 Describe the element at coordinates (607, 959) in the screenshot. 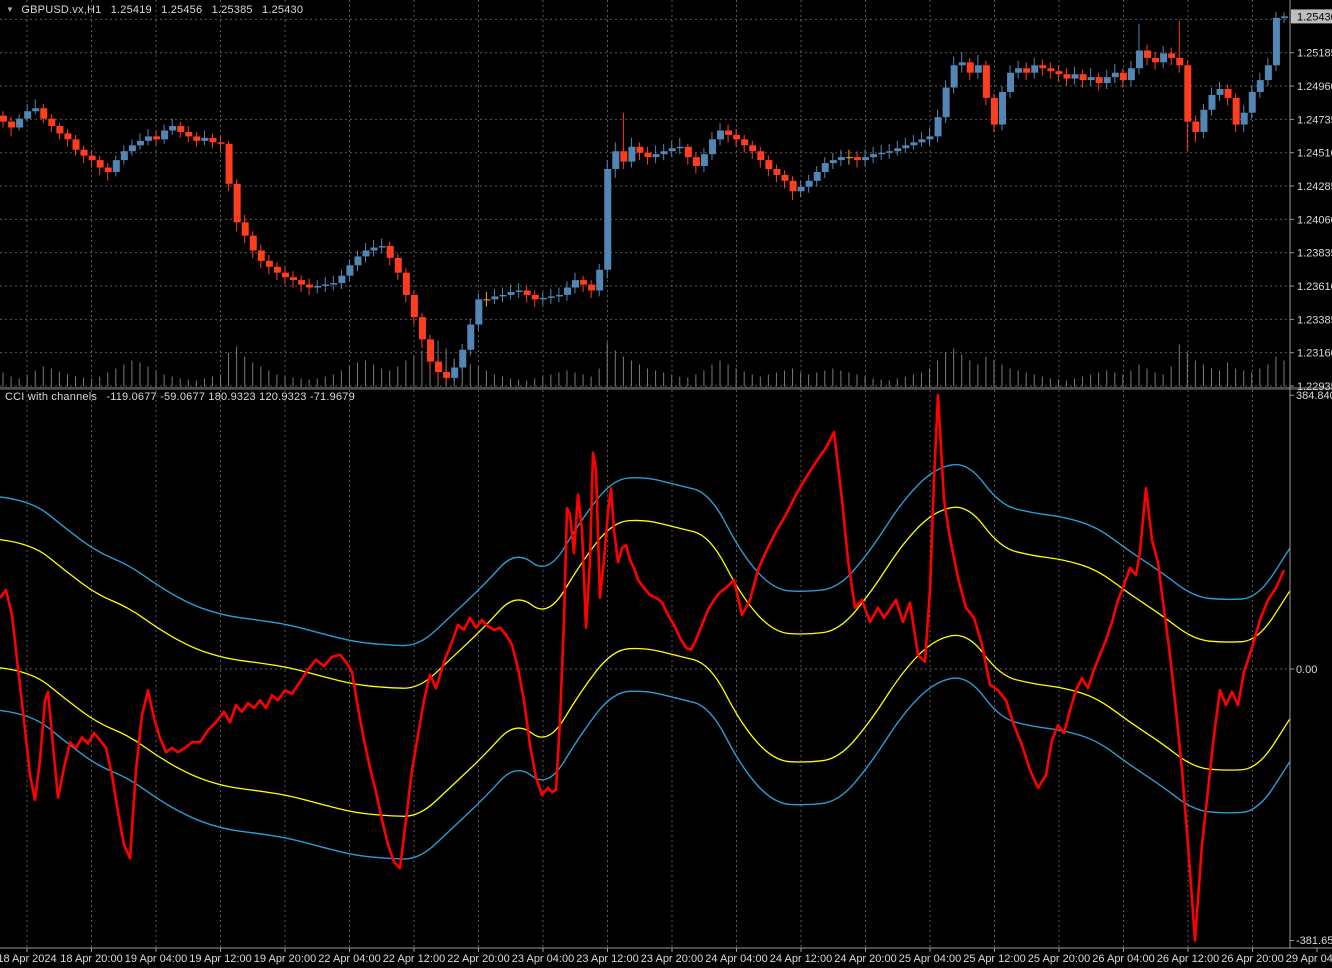

I see `time-axis-label: 23 Apr 12:00` at that location.